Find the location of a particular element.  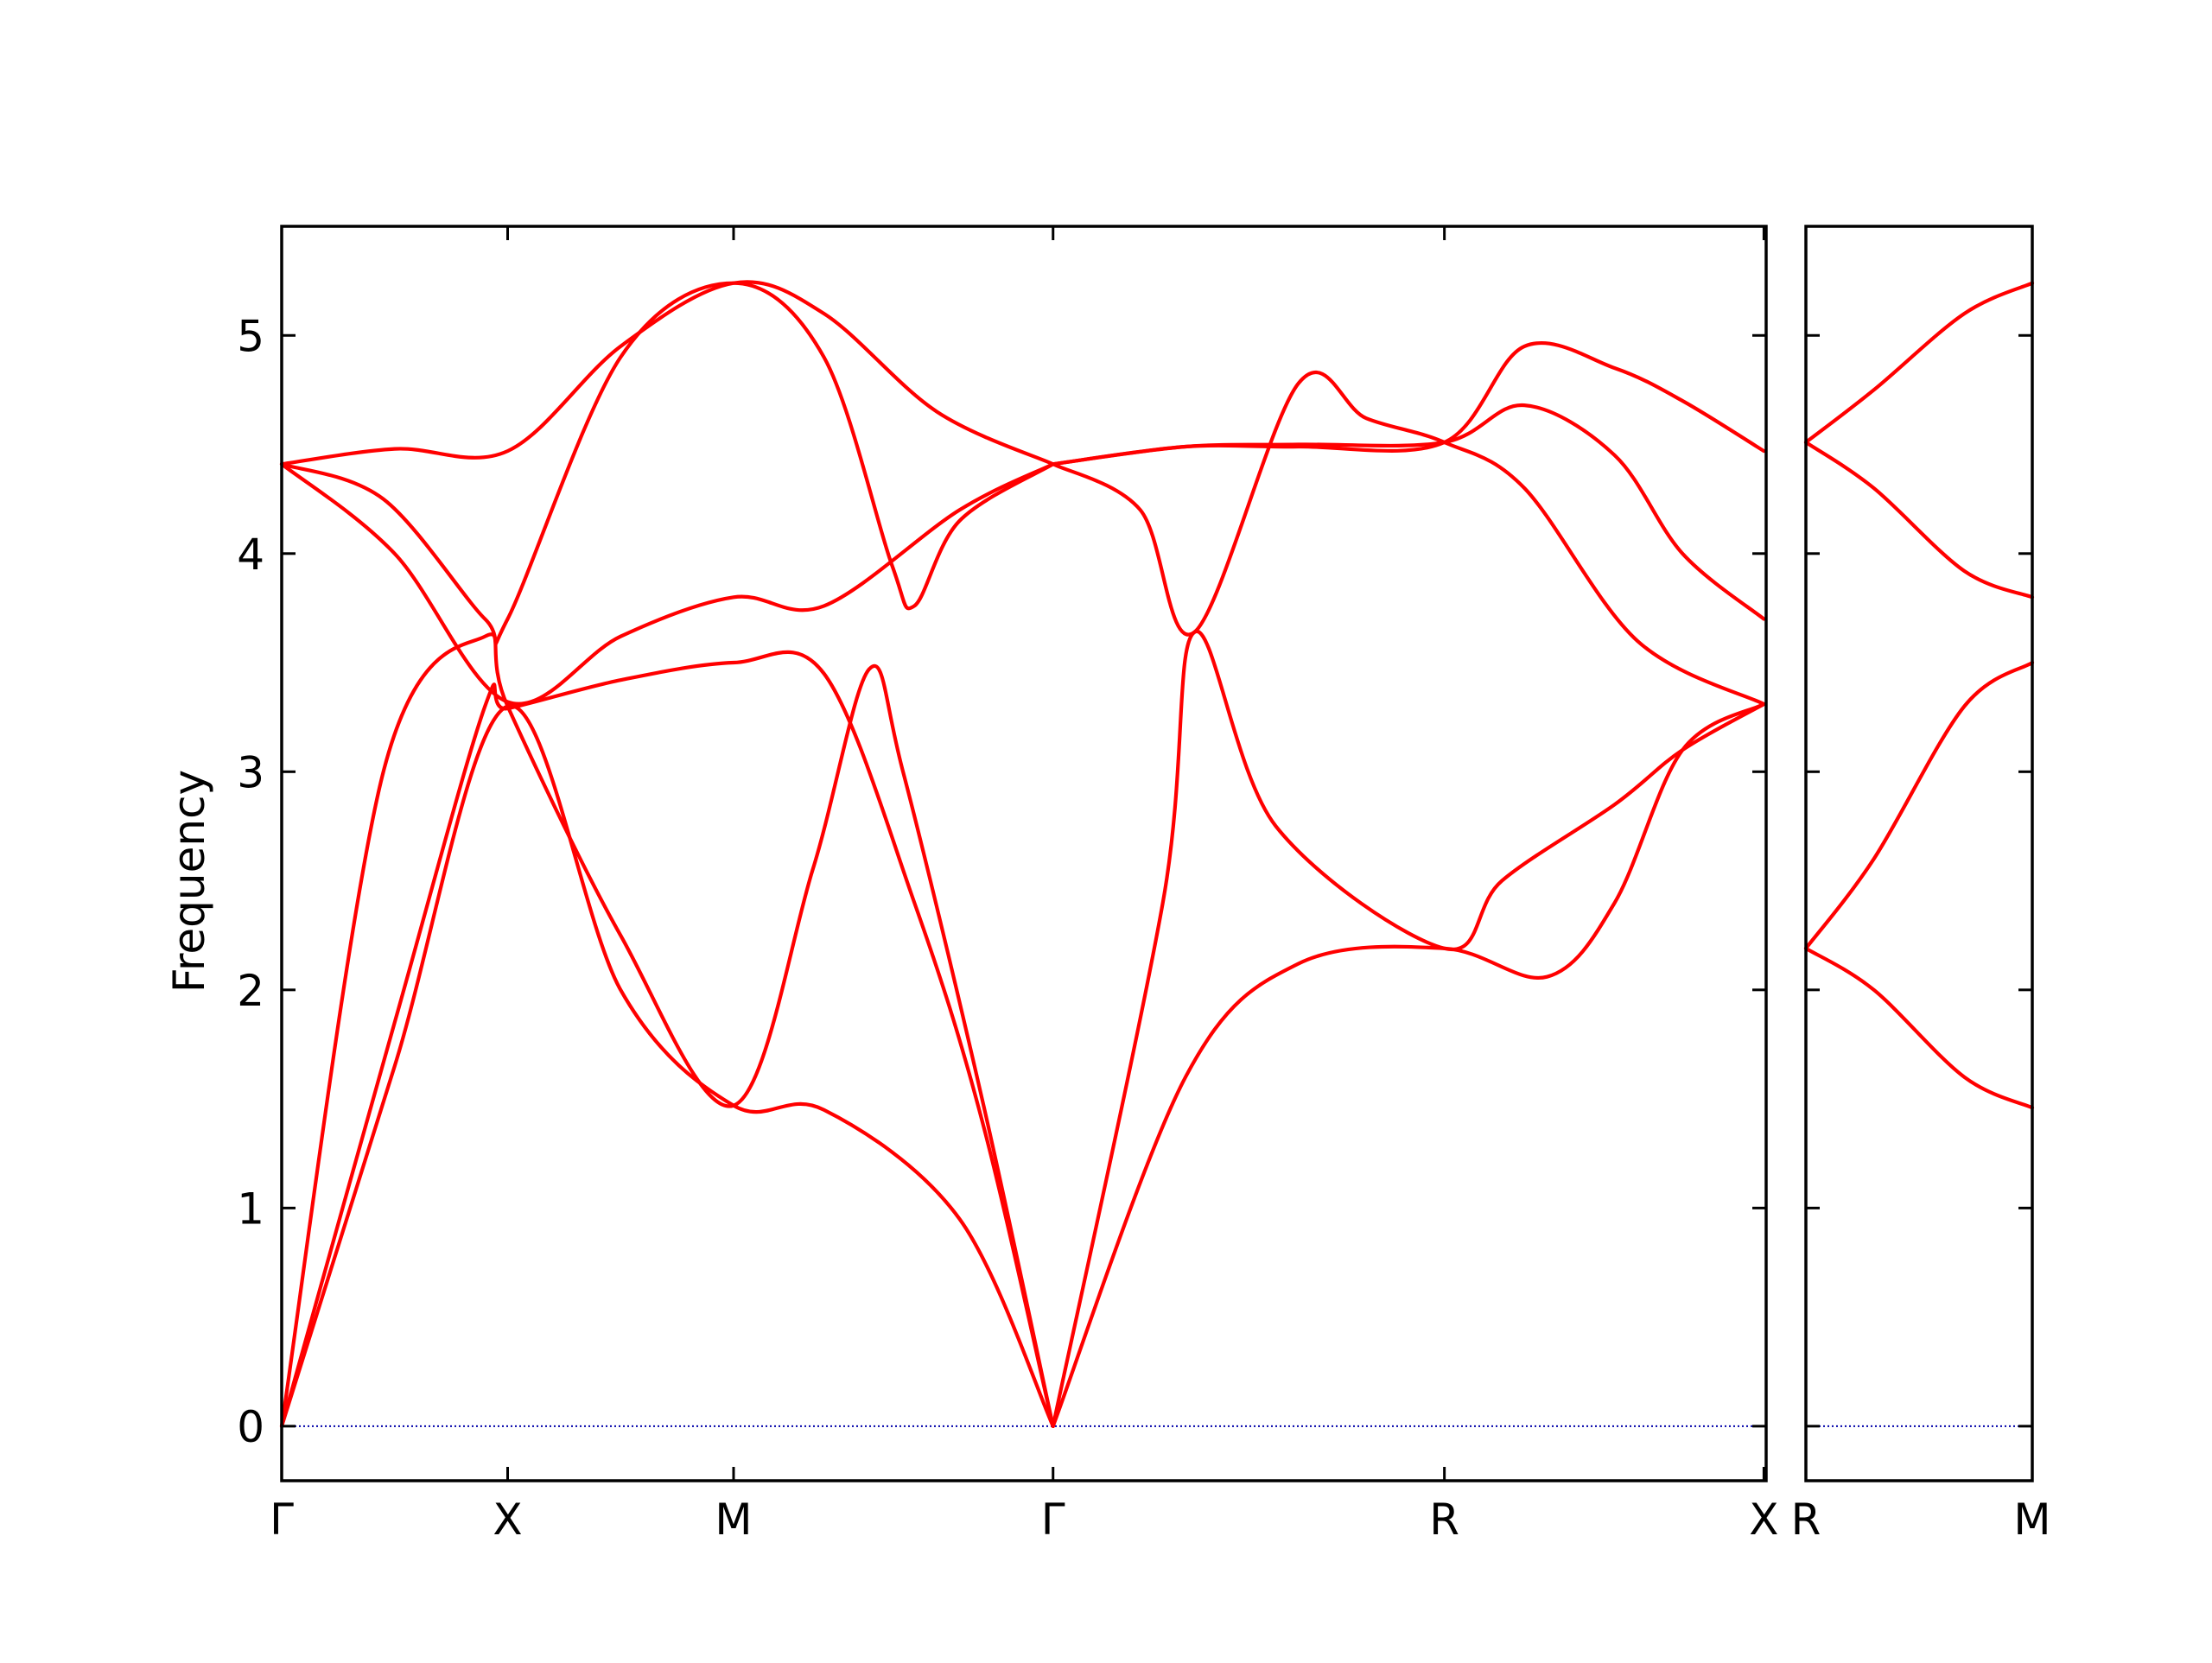

y-axis-label: Frequency is located at coordinates (189, 882).